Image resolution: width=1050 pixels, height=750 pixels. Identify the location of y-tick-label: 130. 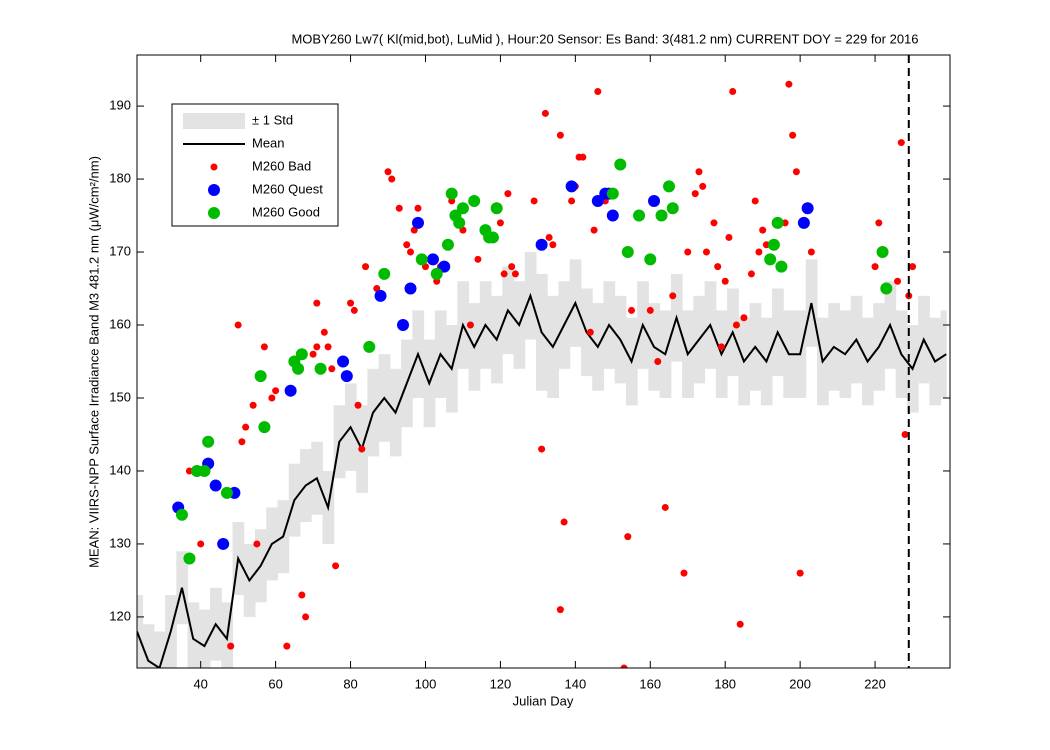
(120, 542).